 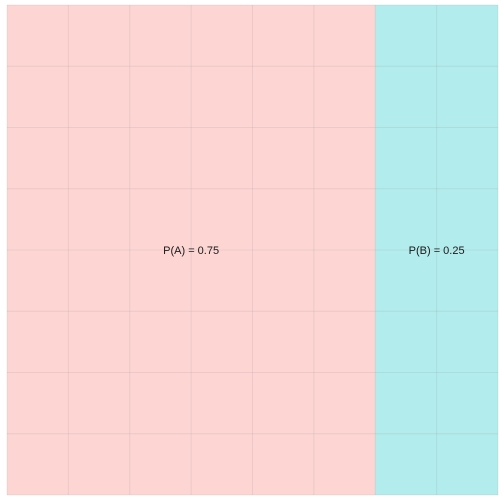 I want to click on region-b-label: P(B) = 0.25, so click(x=437, y=251).